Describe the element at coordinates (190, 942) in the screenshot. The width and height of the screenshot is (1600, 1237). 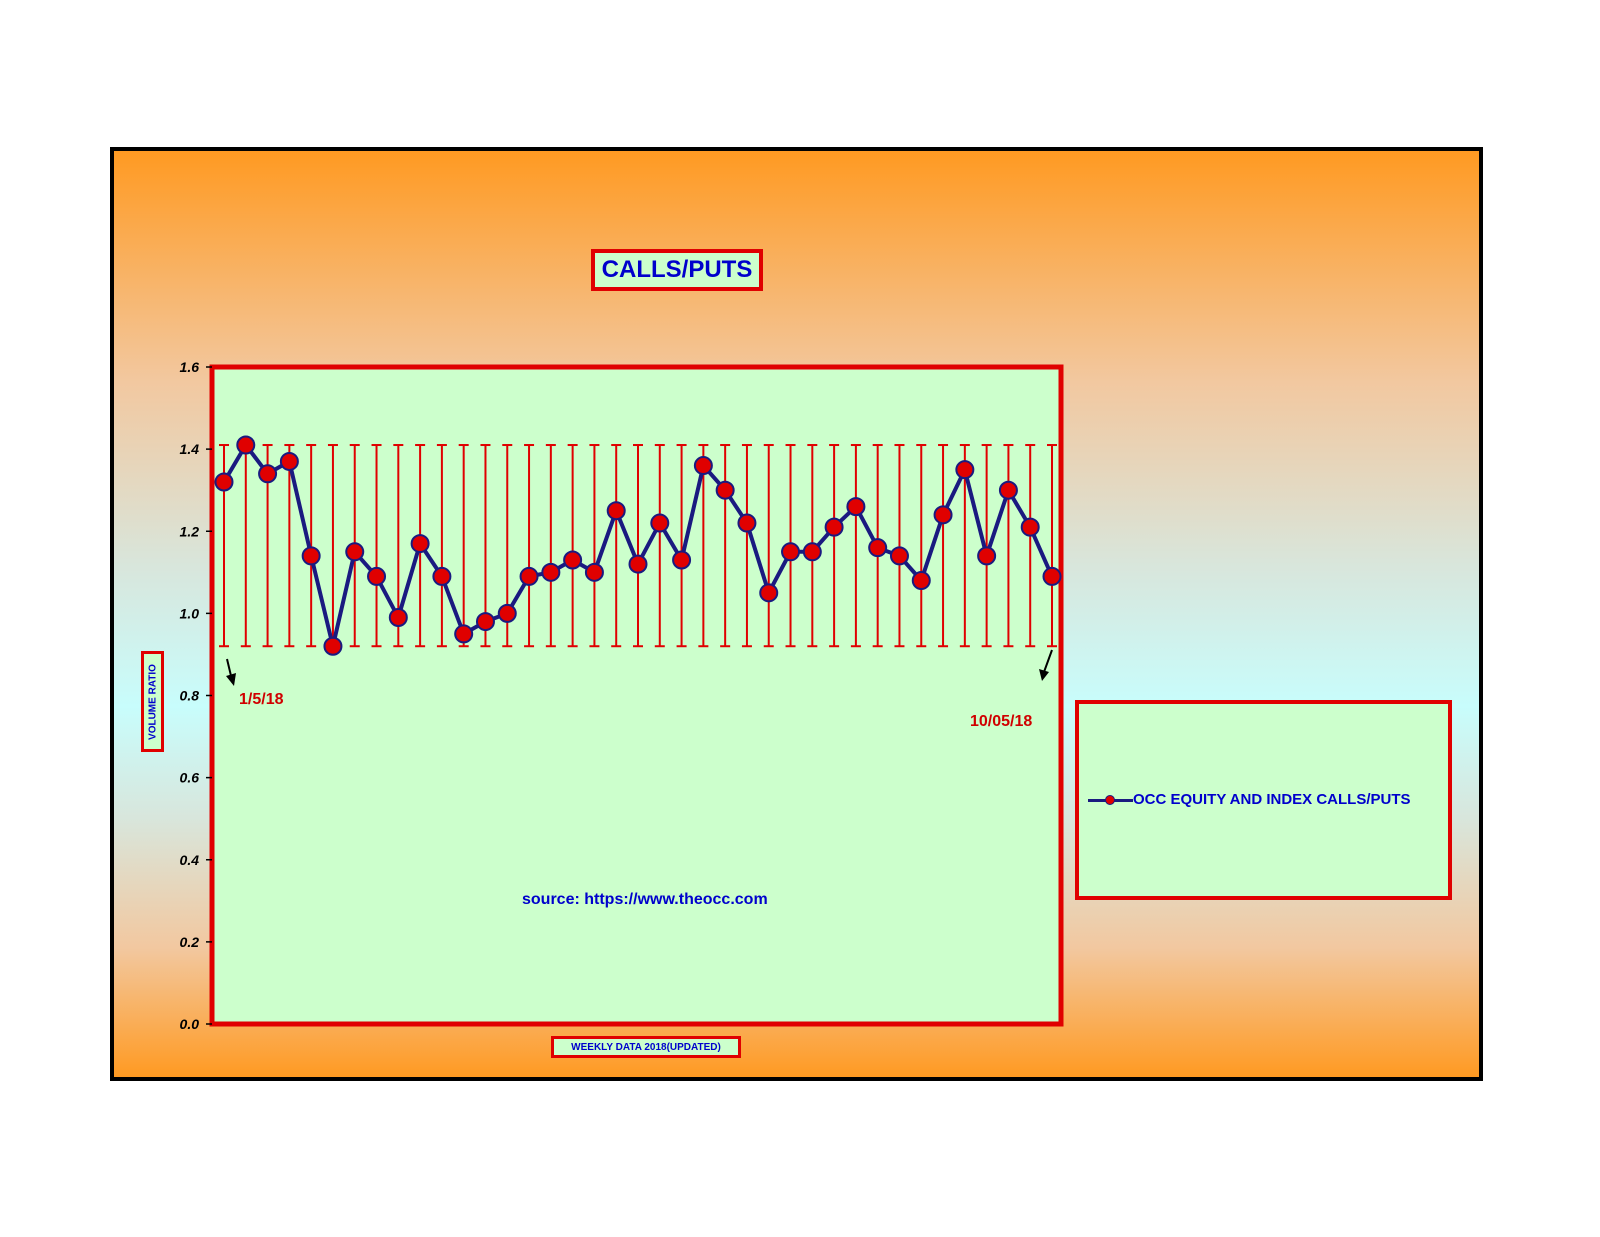
I see `y-tick-label: 0.2` at that location.